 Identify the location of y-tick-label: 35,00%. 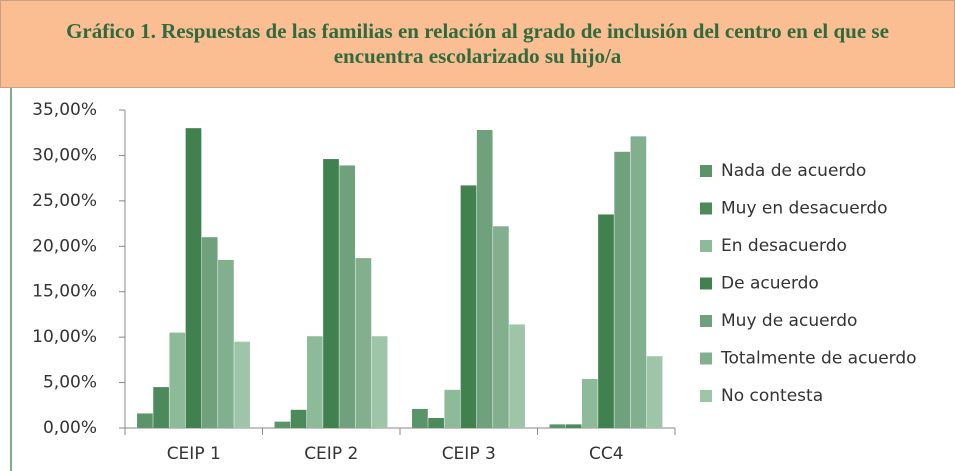
(64, 110).